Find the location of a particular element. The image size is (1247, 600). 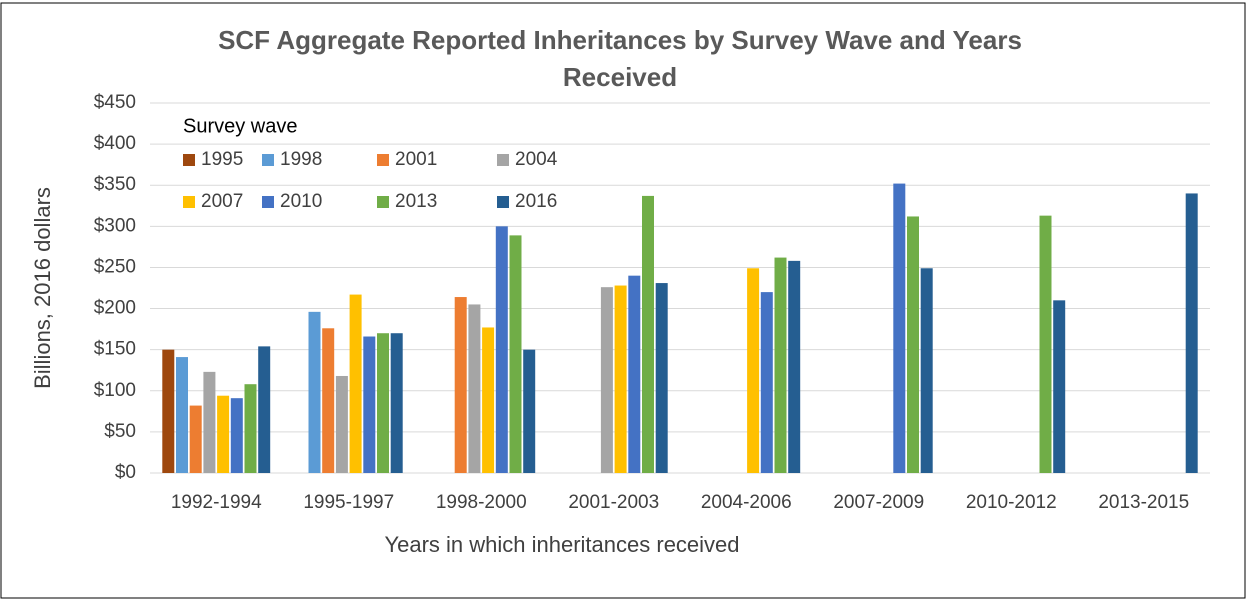

x-tick-label: 2013-2015 is located at coordinates (1143, 502).